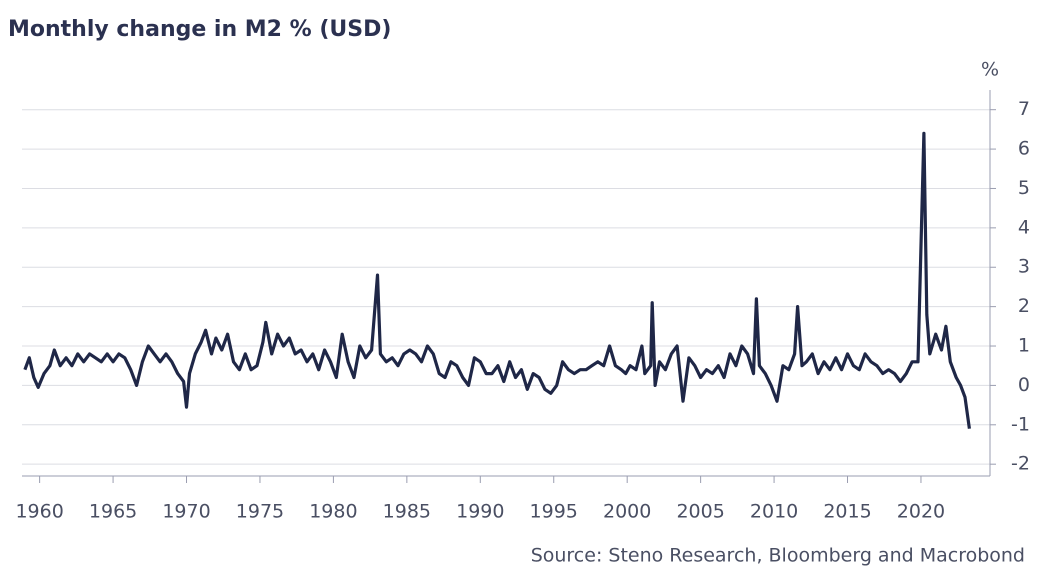  Describe the element at coordinates (627, 512) in the screenshot. I see `x-tick-label: 2000` at that location.